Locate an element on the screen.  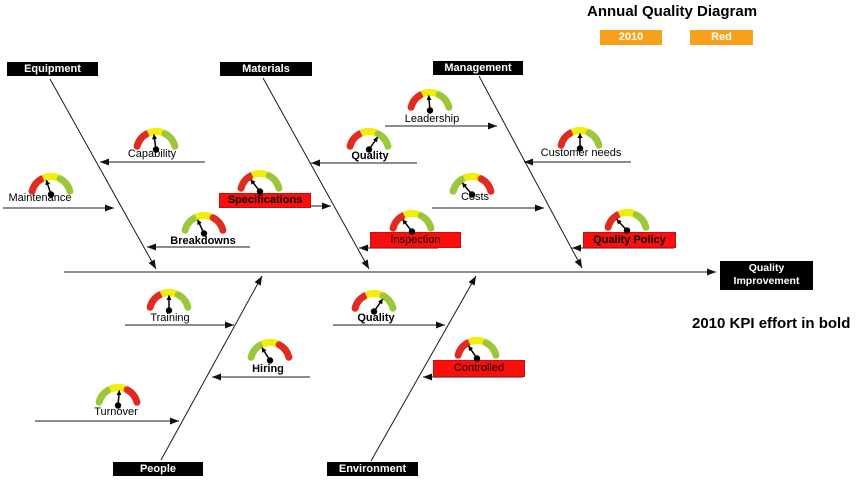
gauge-icon-quality-policy is located at coordinates (627, 220).